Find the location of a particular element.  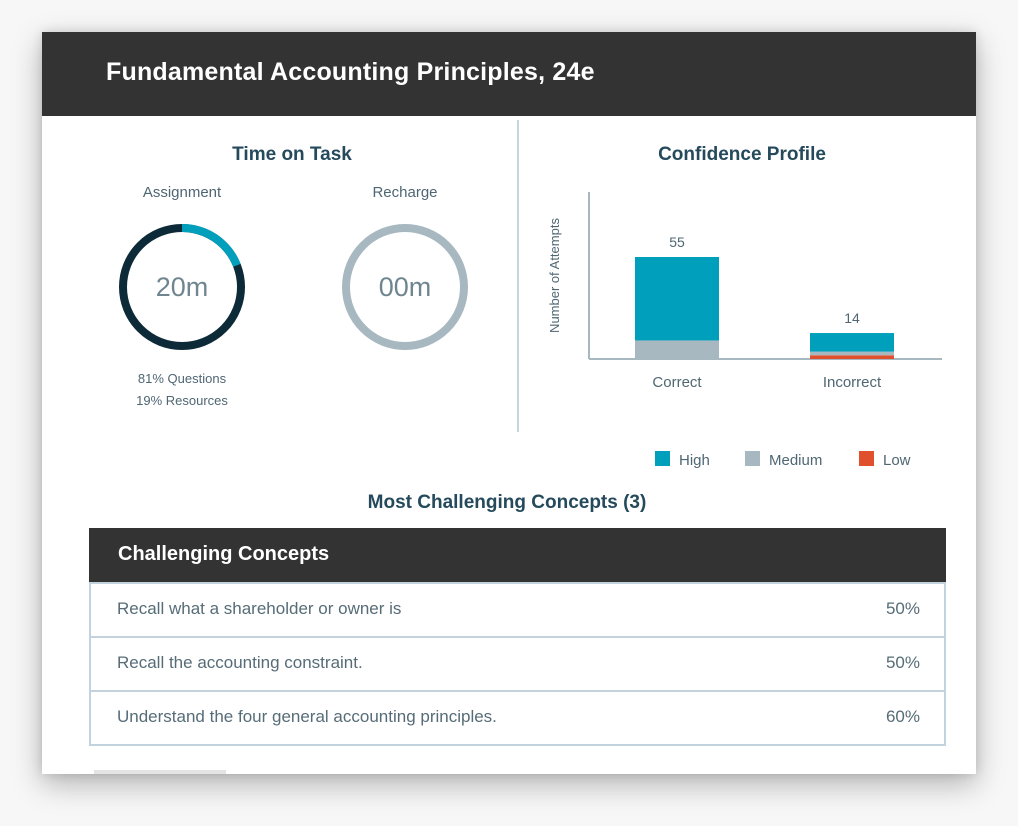

bar-incorrect-low is located at coordinates (852, 357).